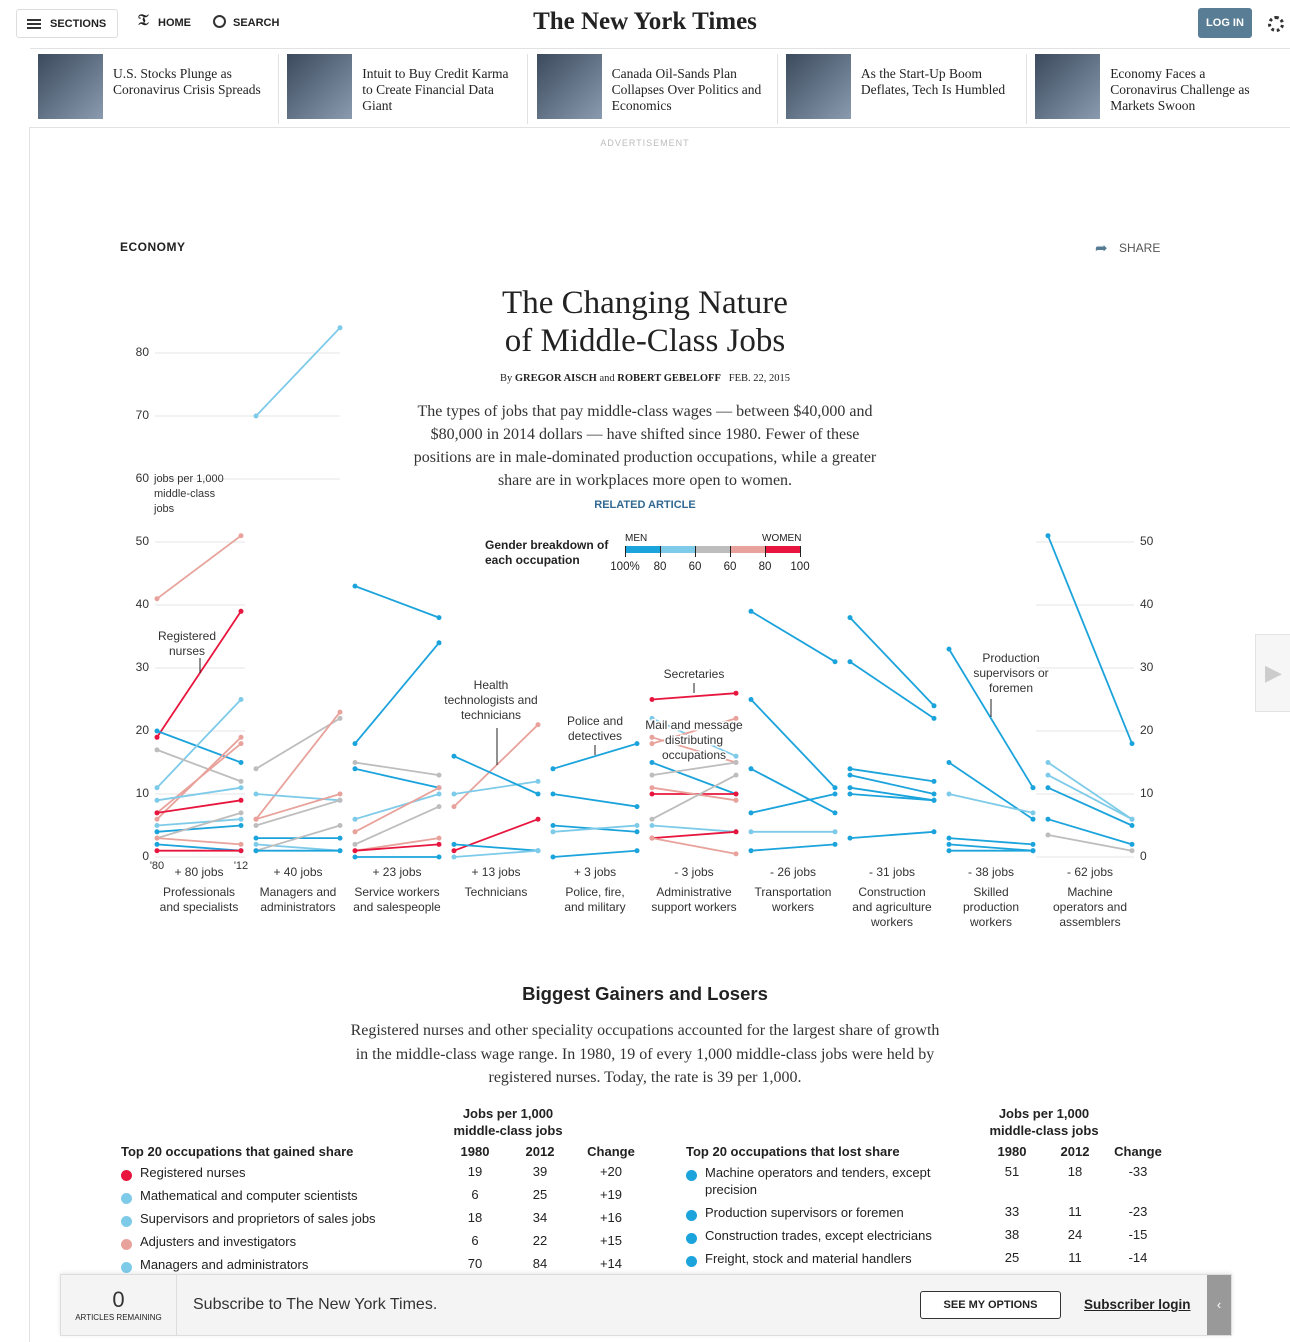 The width and height of the screenshot is (1290, 1342). I want to click on byline-by: By, so click(506, 378).